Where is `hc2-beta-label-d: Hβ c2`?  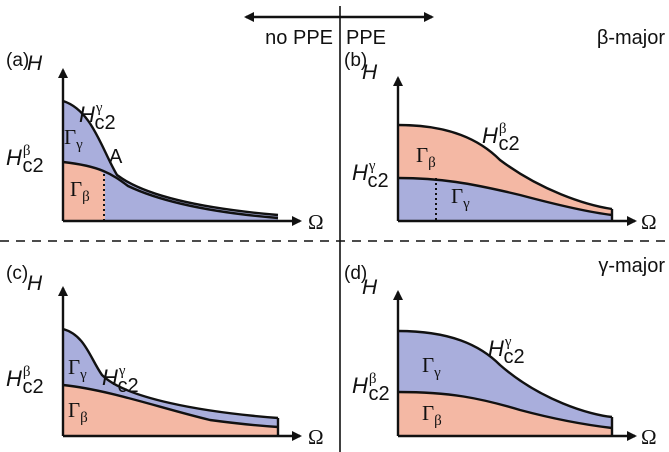 hc2-beta-label-d: Hβ c2 is located at coordinates (371, 388).